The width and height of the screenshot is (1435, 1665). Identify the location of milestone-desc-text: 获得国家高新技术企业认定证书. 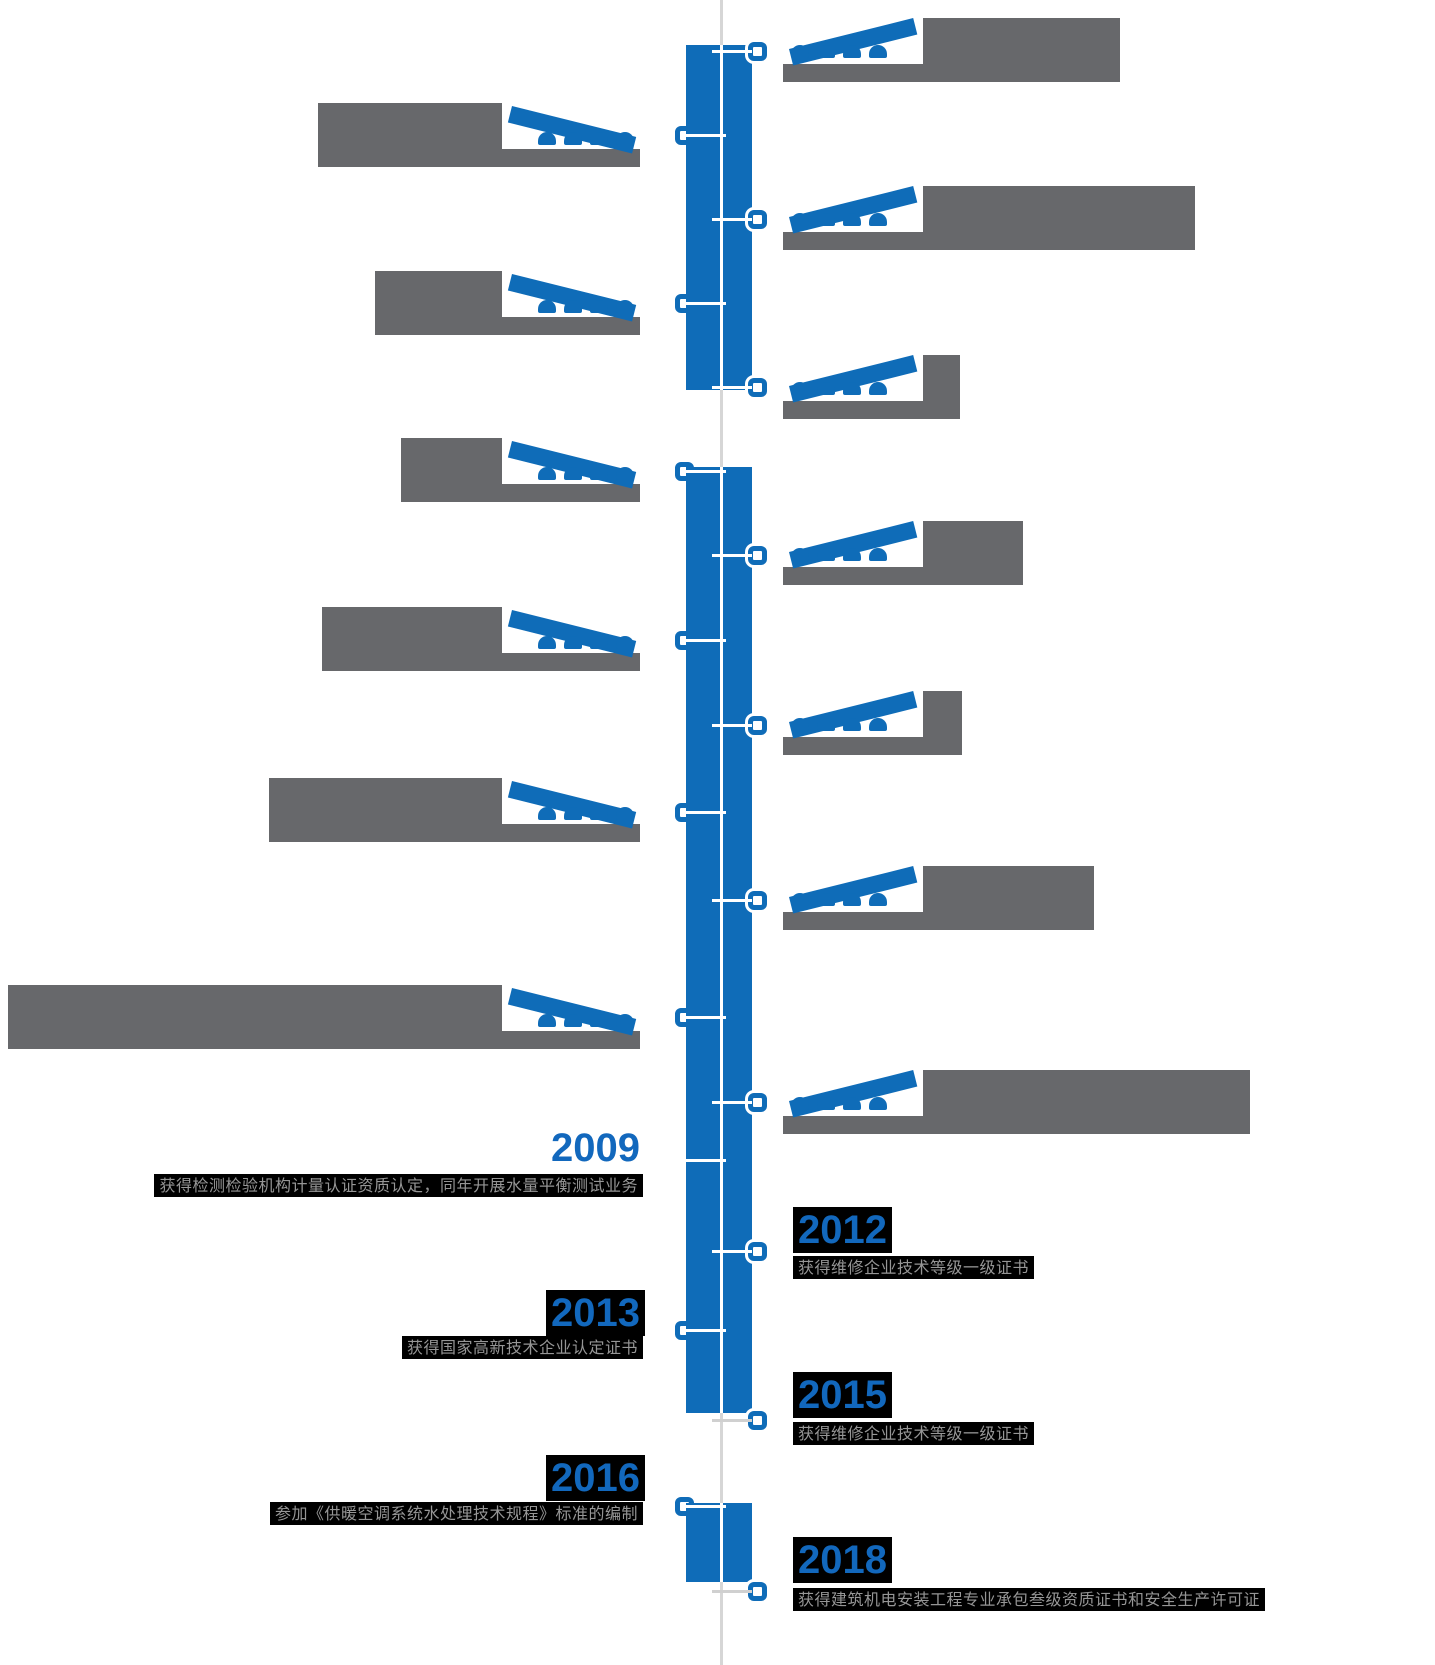
(522, 1347).